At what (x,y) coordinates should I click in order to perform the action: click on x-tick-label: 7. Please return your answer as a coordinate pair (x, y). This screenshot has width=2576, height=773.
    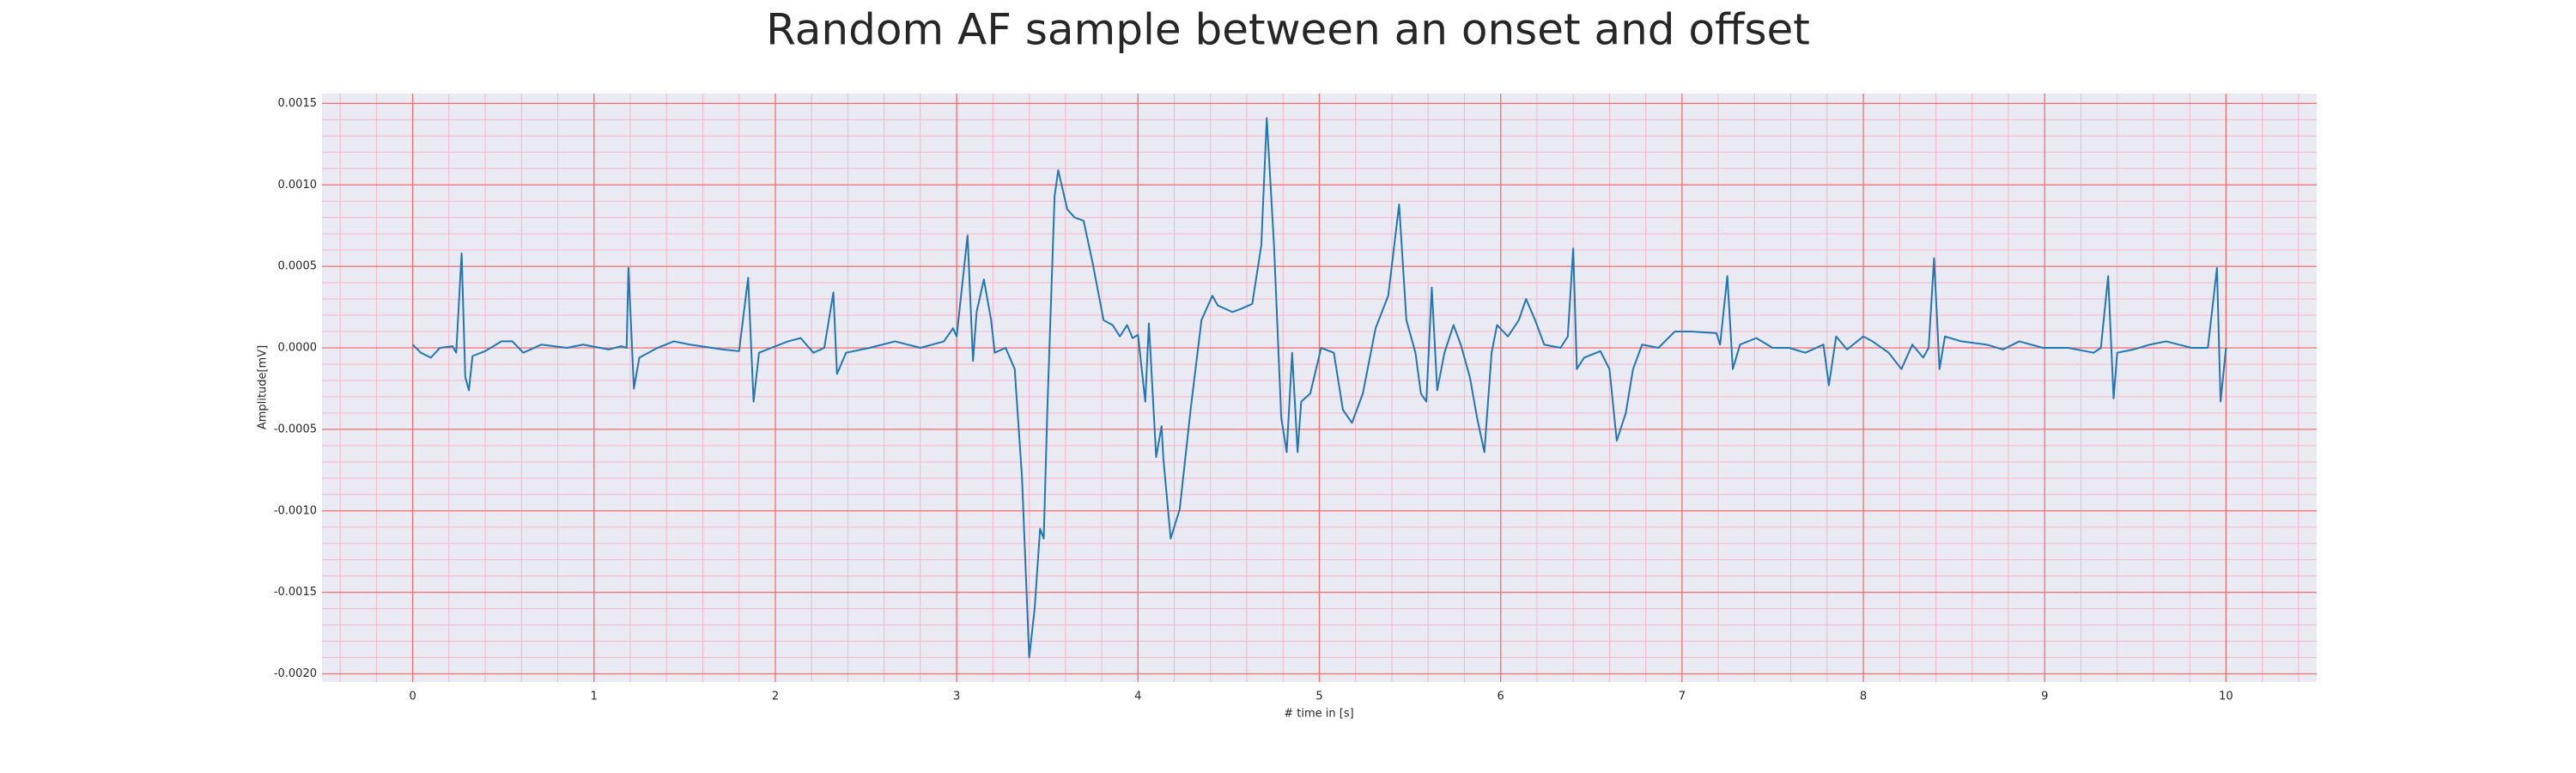
    Looking at the image, I should click on (1682, 697).